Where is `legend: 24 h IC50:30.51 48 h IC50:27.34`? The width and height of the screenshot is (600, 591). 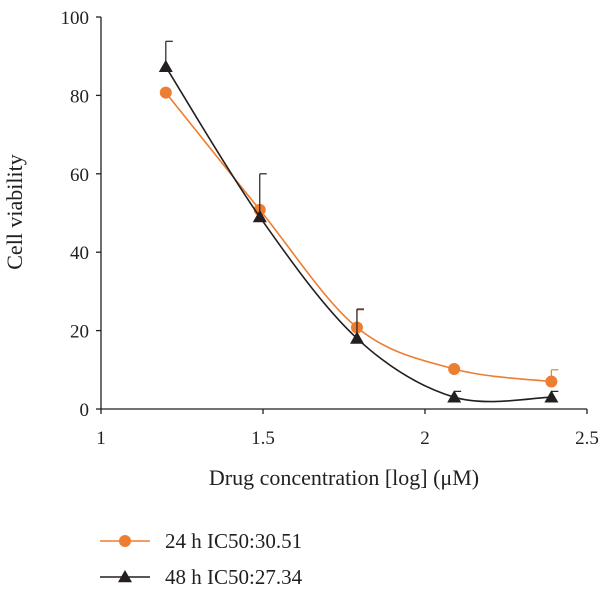 legend: 24 h IC50:30.51 48 h IC50:27.34 is located at coordinates (201, 559).